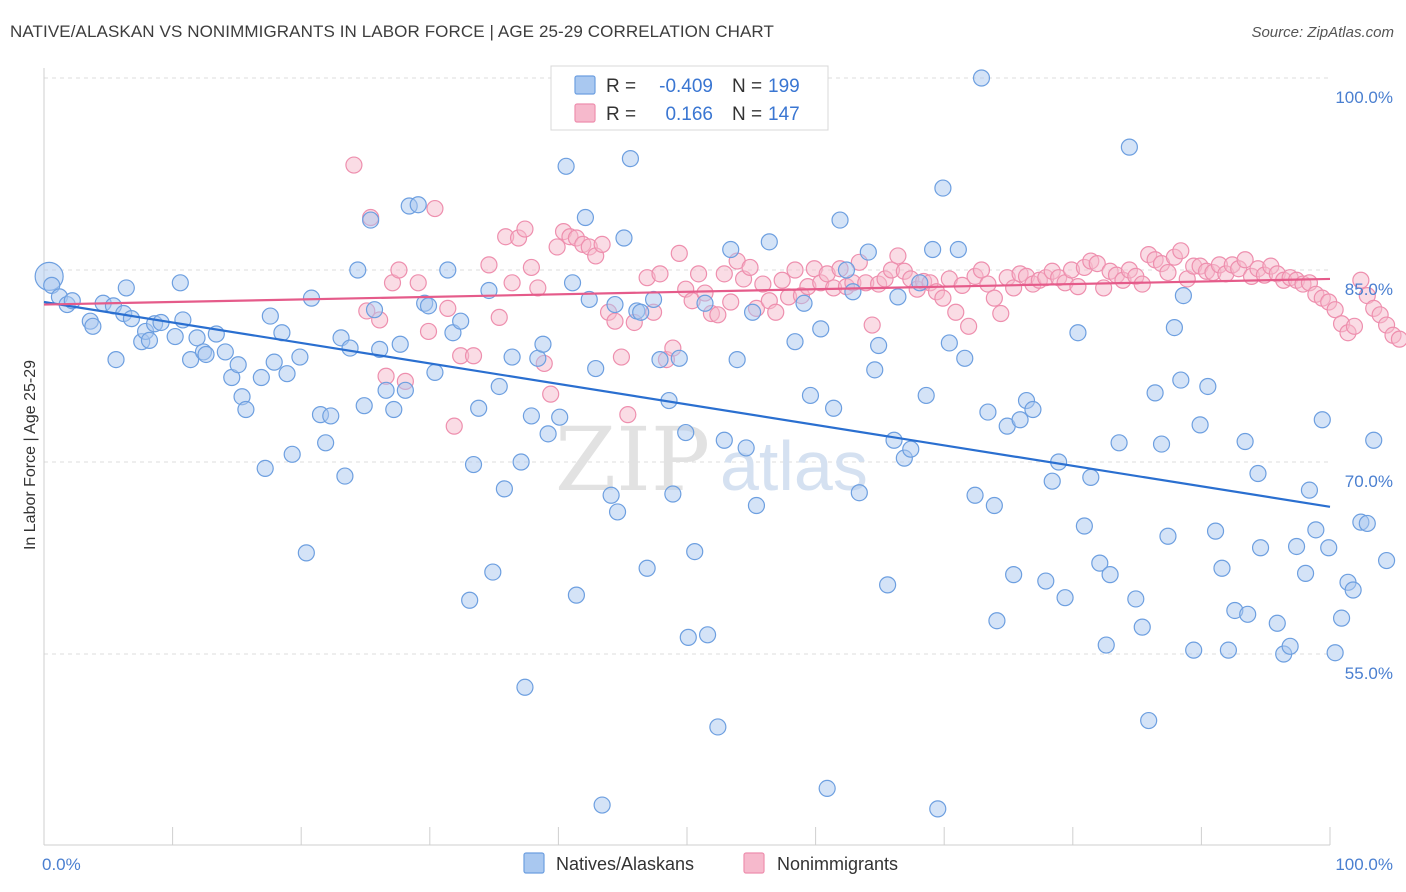 This screenshot has width=1406, height=892. What do you see at coordinates (621, 86) in the screenshot?
I see `legend-blue-r-label: R =` at bounding box center [621, 86].